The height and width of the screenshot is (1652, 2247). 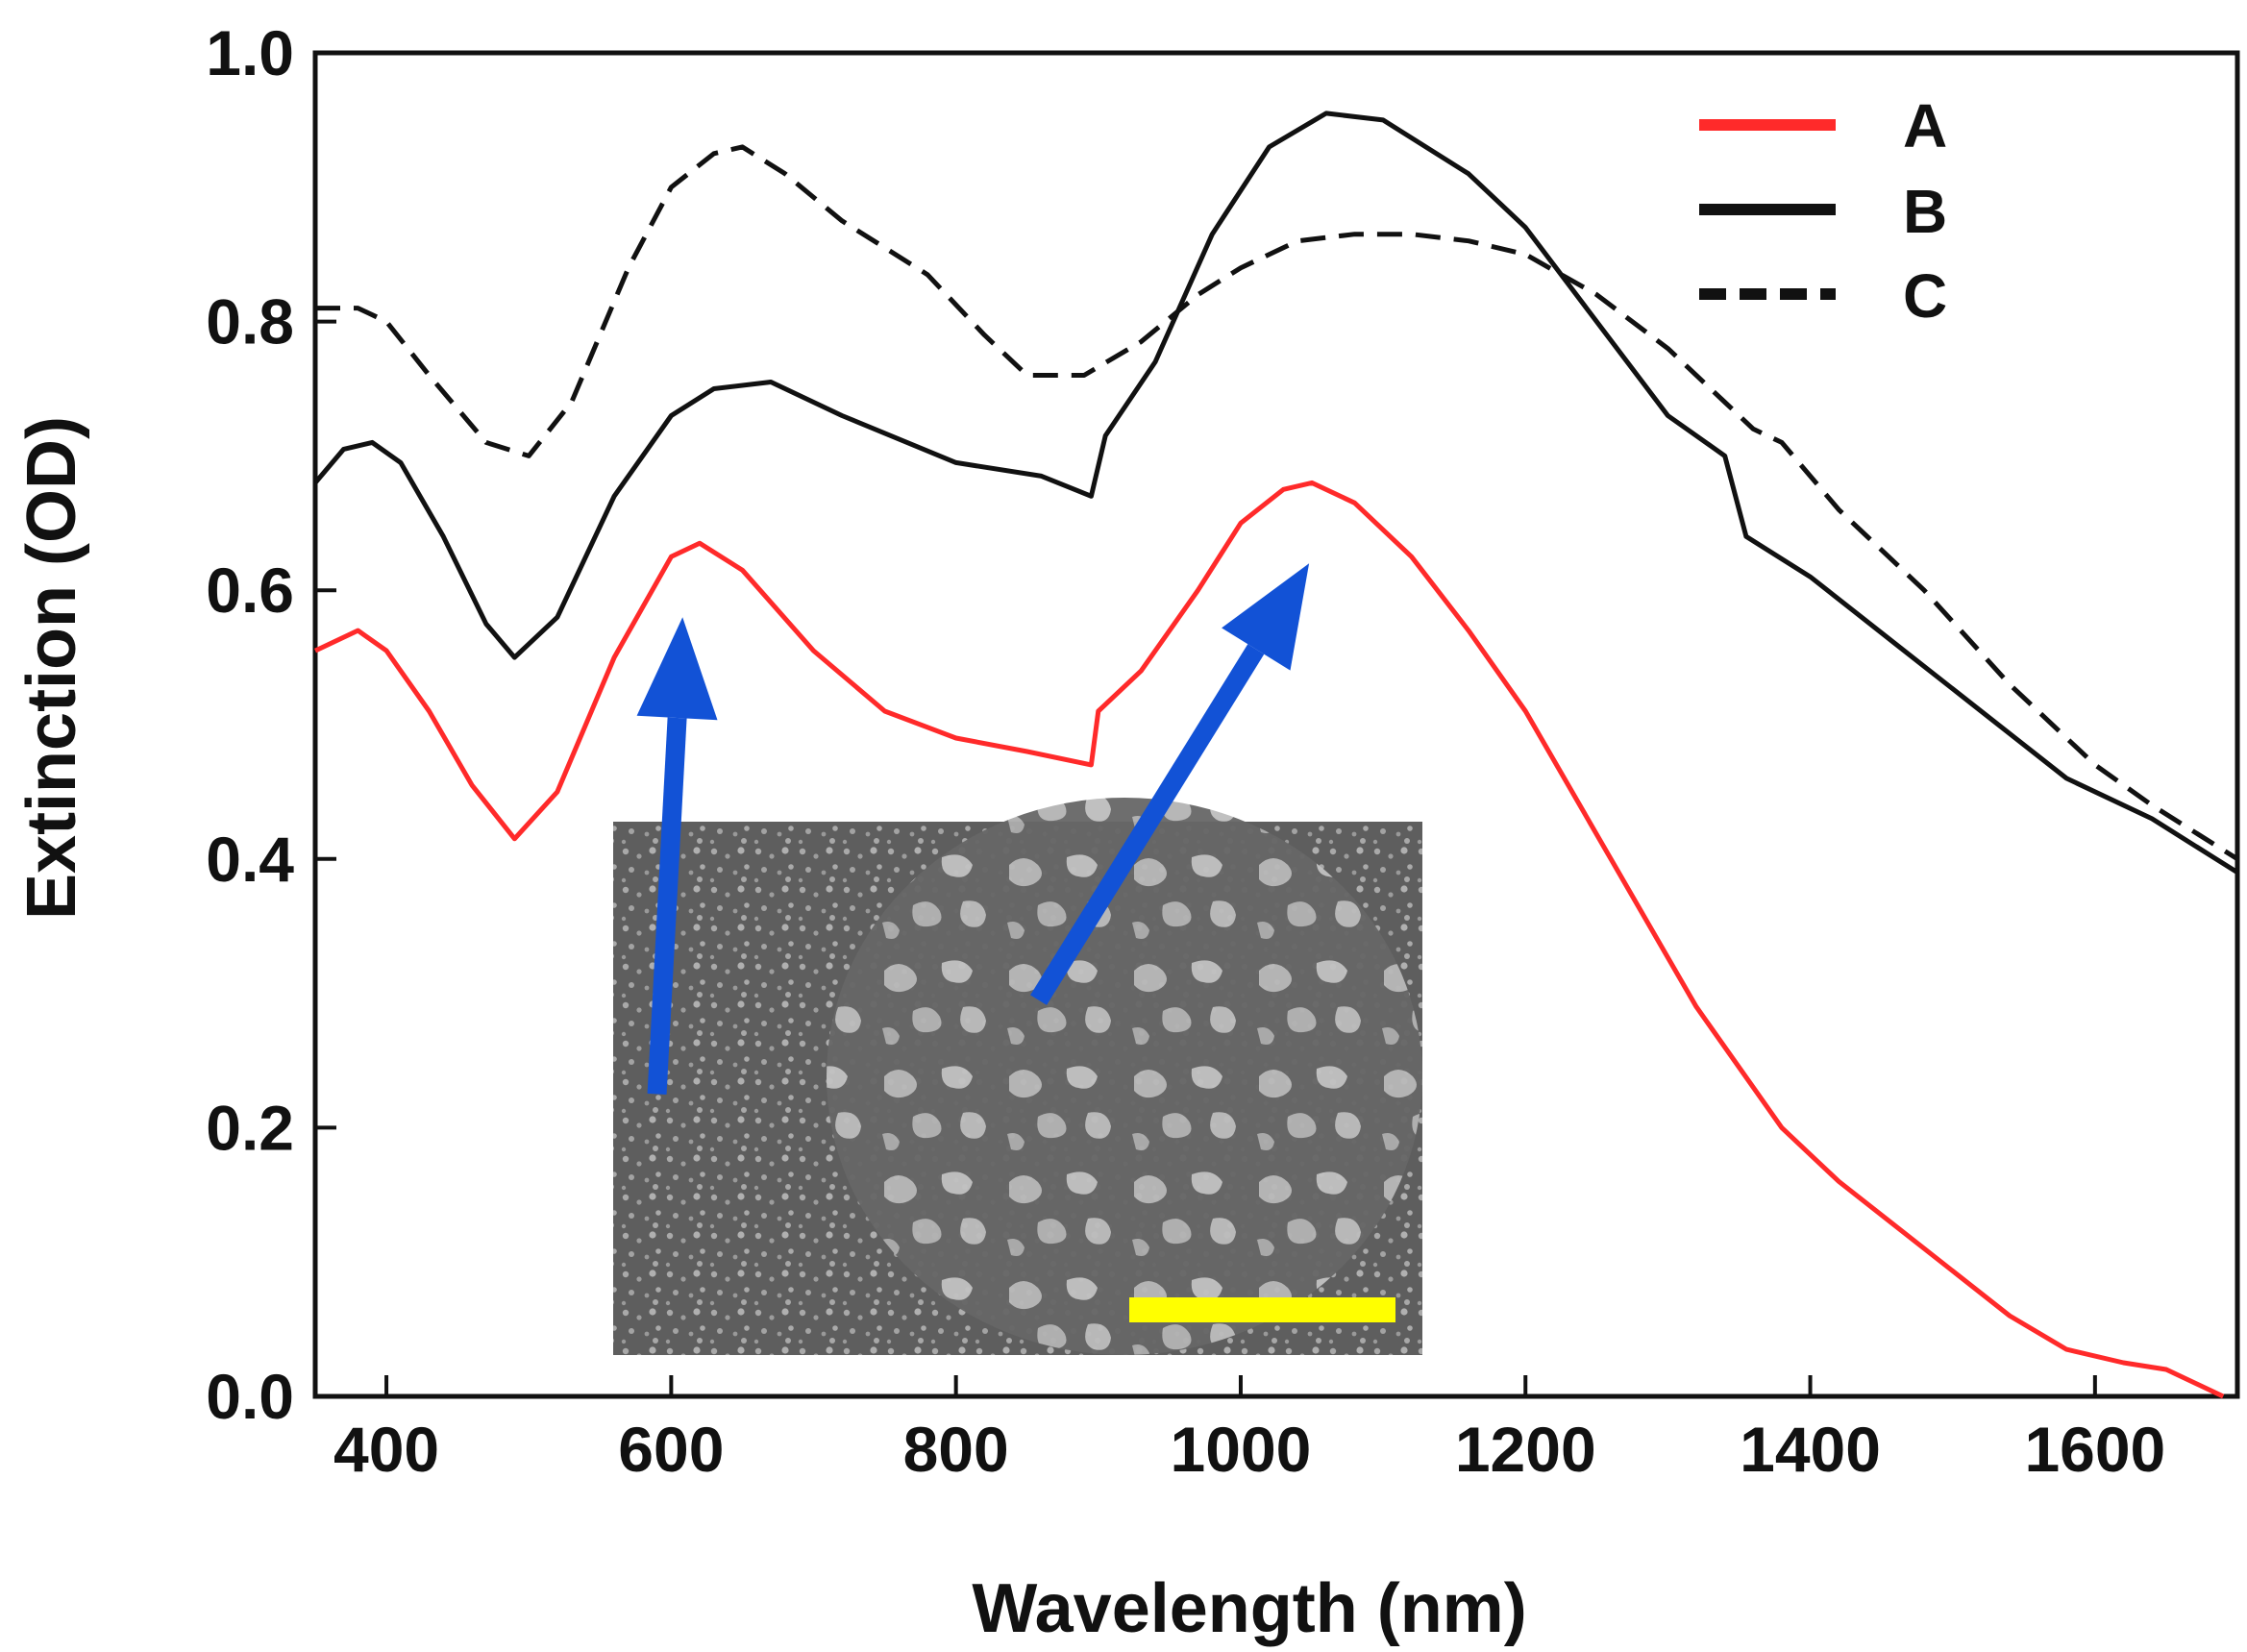 I want to click on x-tick-label-600: 600, so click(x=671, y=1449).